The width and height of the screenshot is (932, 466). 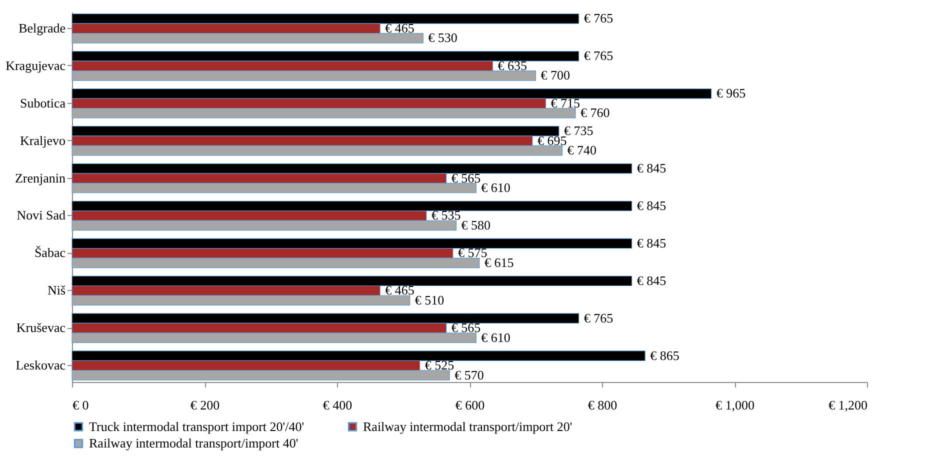 I want to click on y-tick-label: Kragujevac, so click(x=36, y=65).